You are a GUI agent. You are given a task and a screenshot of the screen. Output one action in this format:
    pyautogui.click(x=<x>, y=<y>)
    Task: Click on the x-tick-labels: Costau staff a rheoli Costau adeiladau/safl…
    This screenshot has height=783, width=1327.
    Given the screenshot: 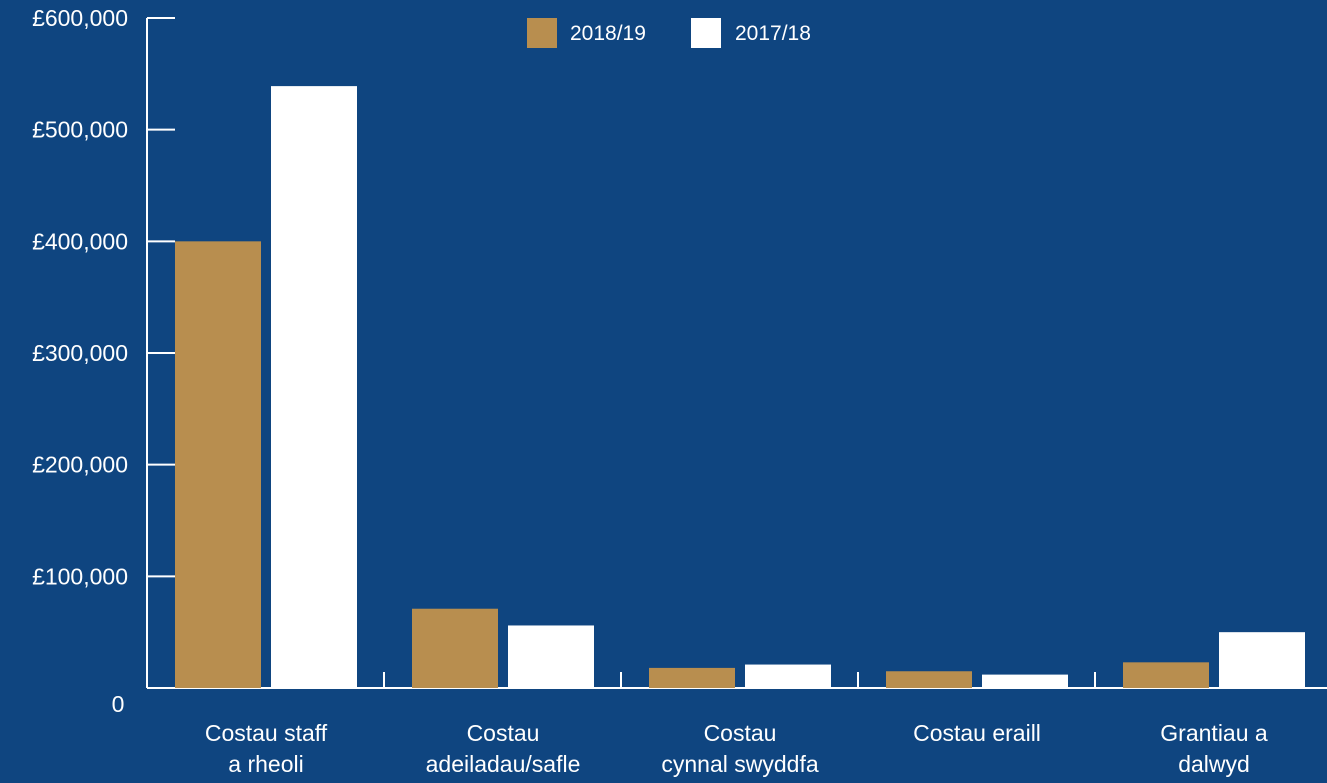 What is the action you would take?
    pyautogui.click(x=736, y=748)
    